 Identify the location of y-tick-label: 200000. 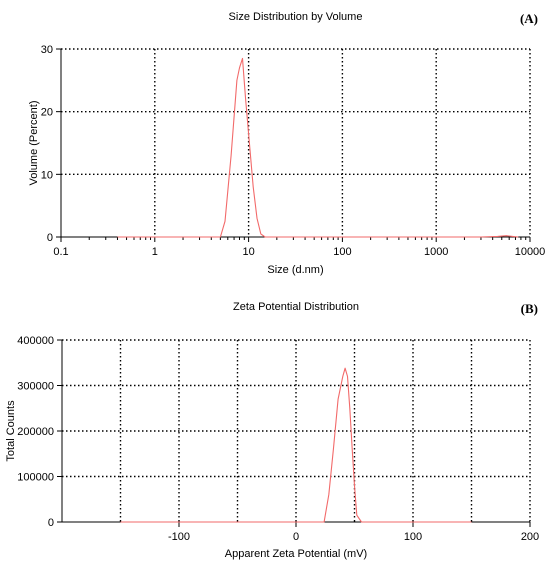
(35, 432).